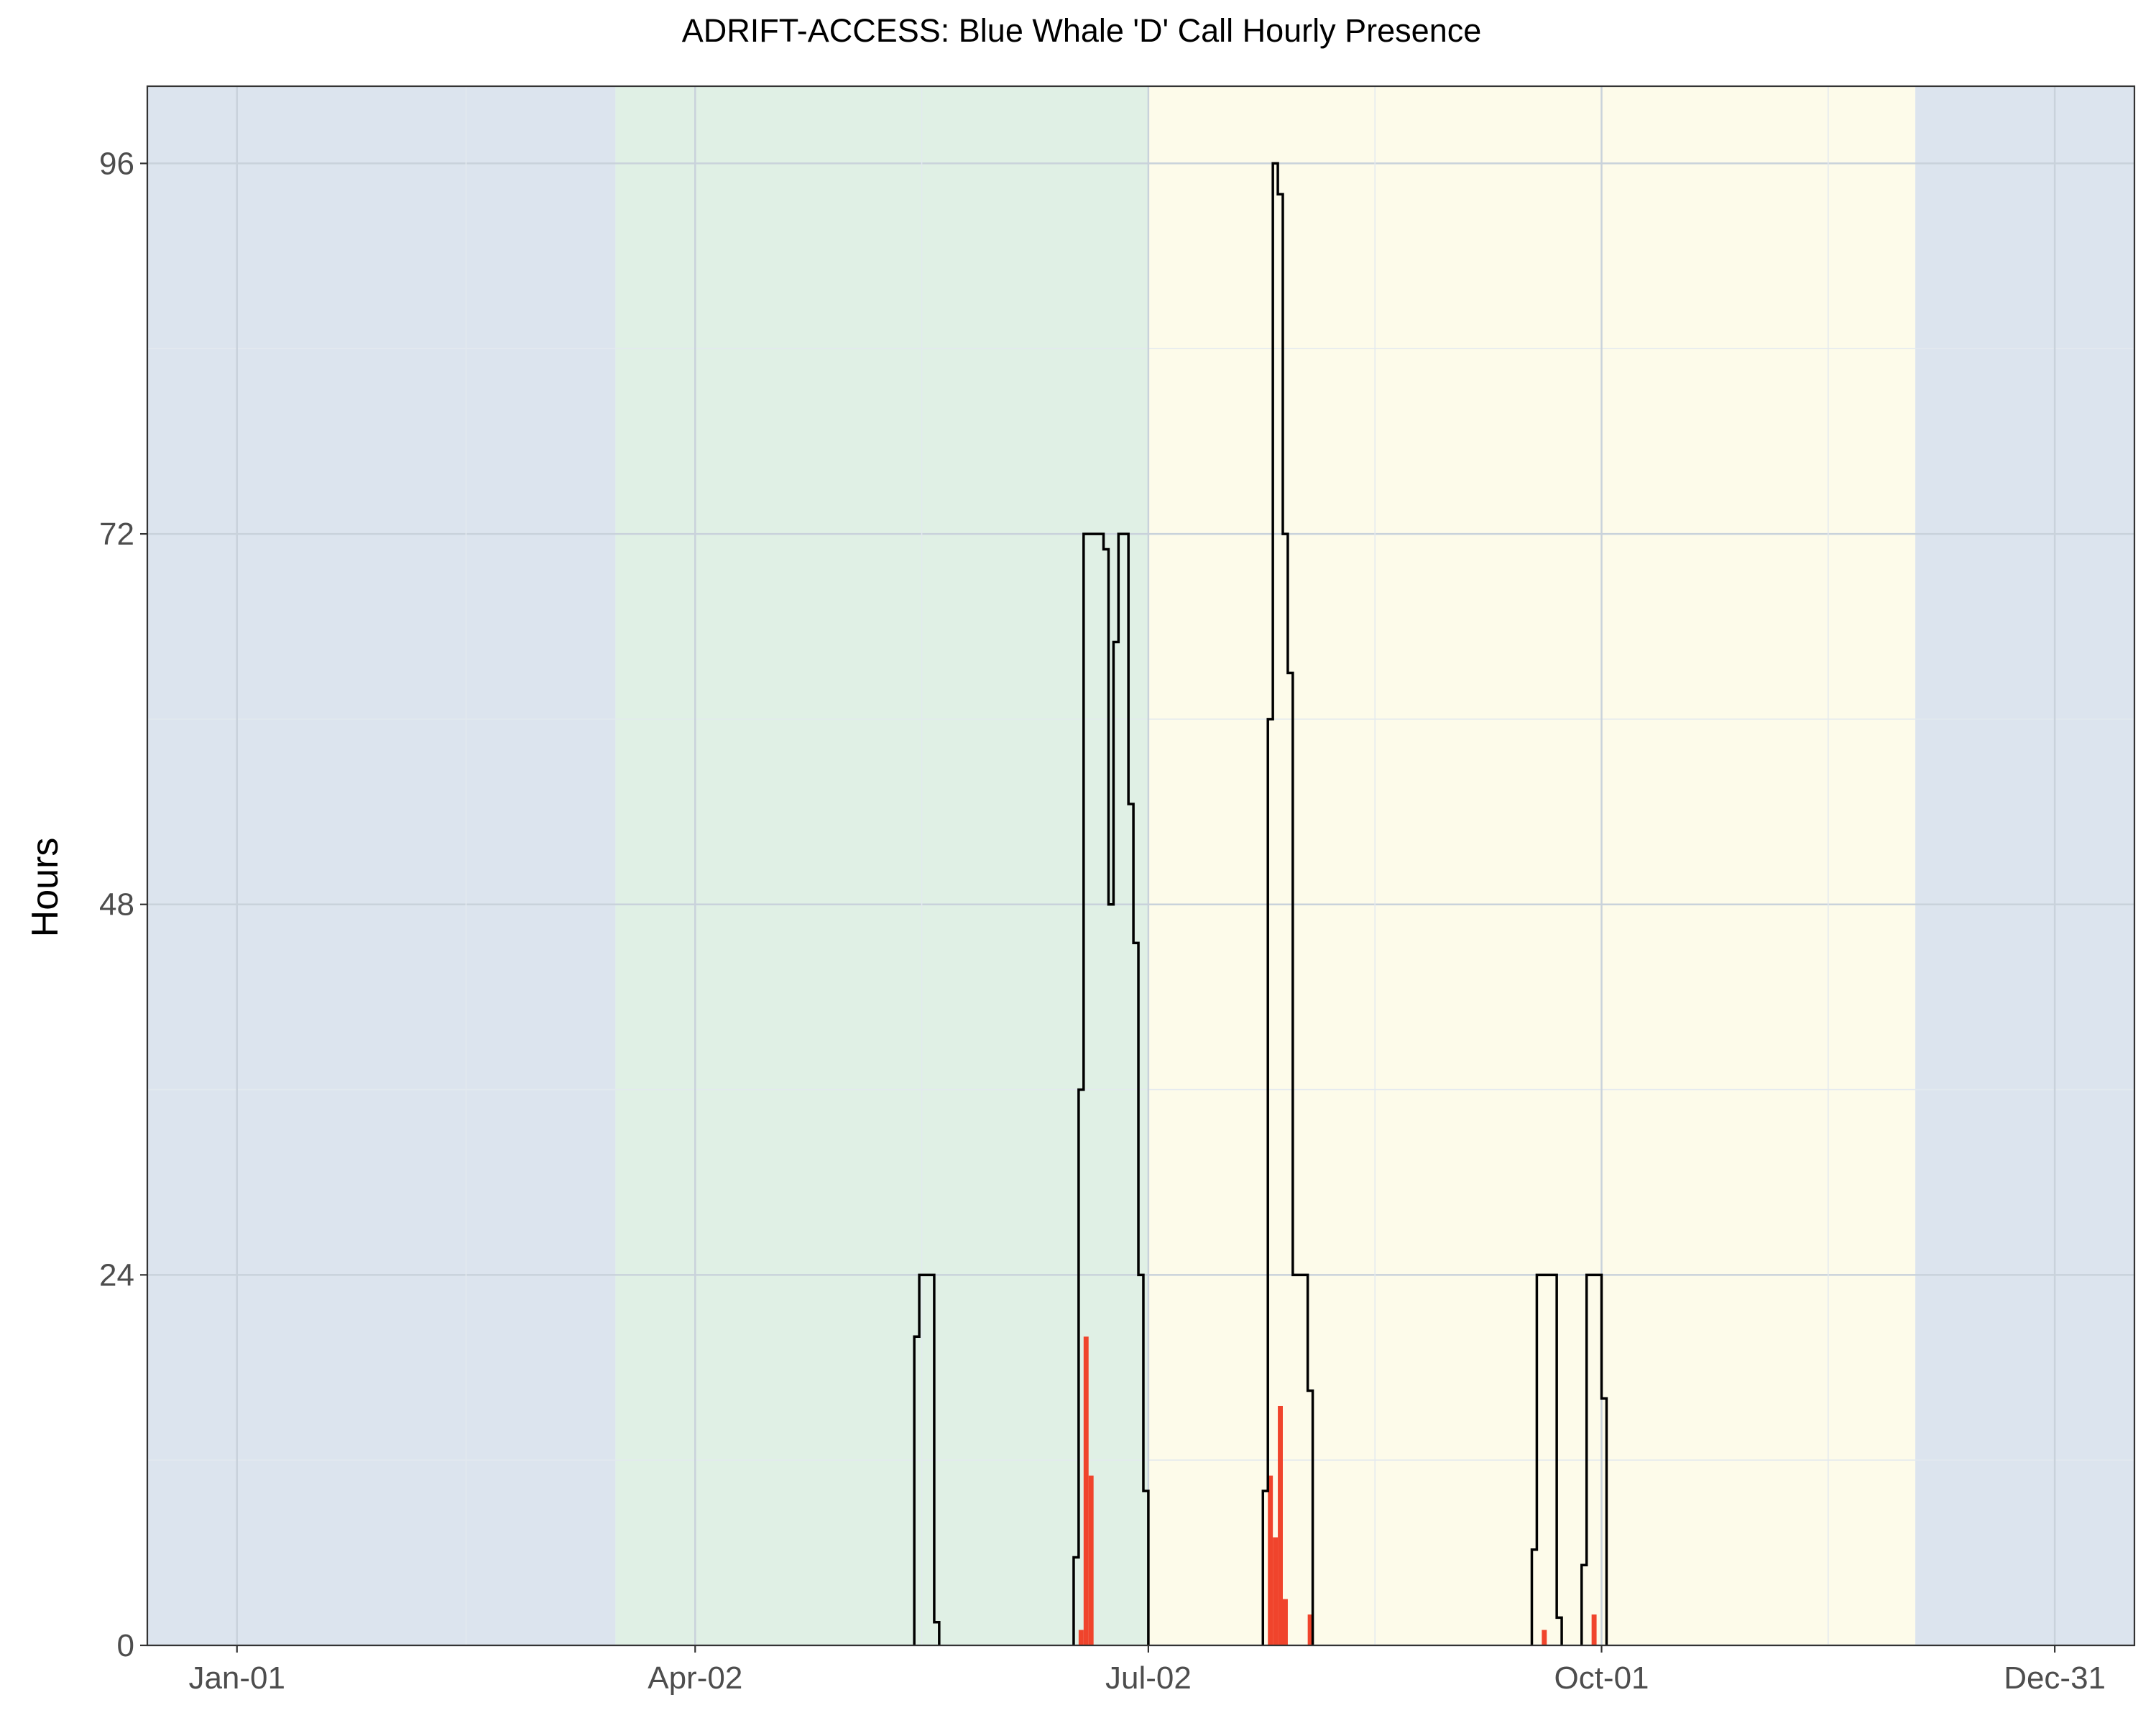 The width and height of the screenshot is (2156, 1728). What do you see at coordinates (125, 1646) in the screenshot?
I see `y-tick-label: 0` at bounding box center [125, 1646].